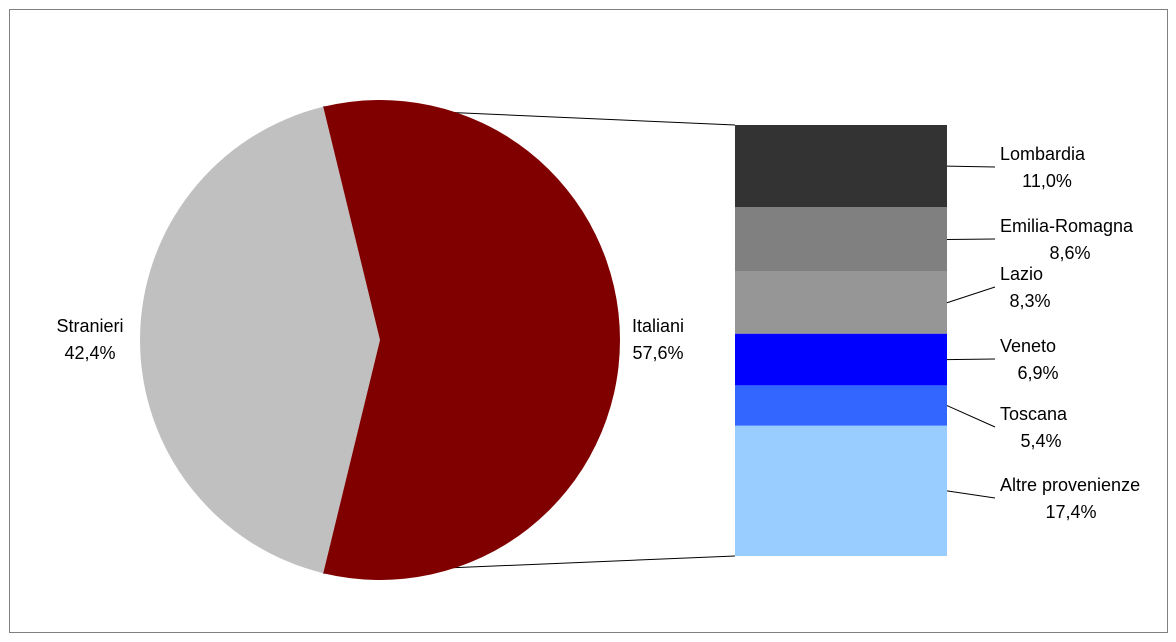  I want to click on label-stranieri-name: Stranieri, so click(89, 326).